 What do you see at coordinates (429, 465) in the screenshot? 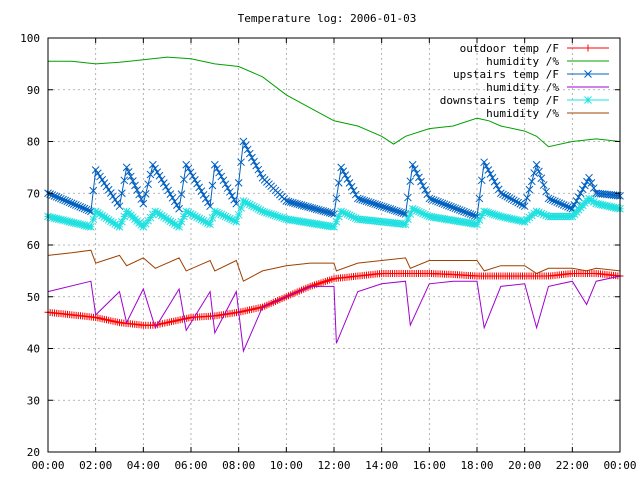
I see `x-tick-label: 16:00` at bounding box center [429, 465].